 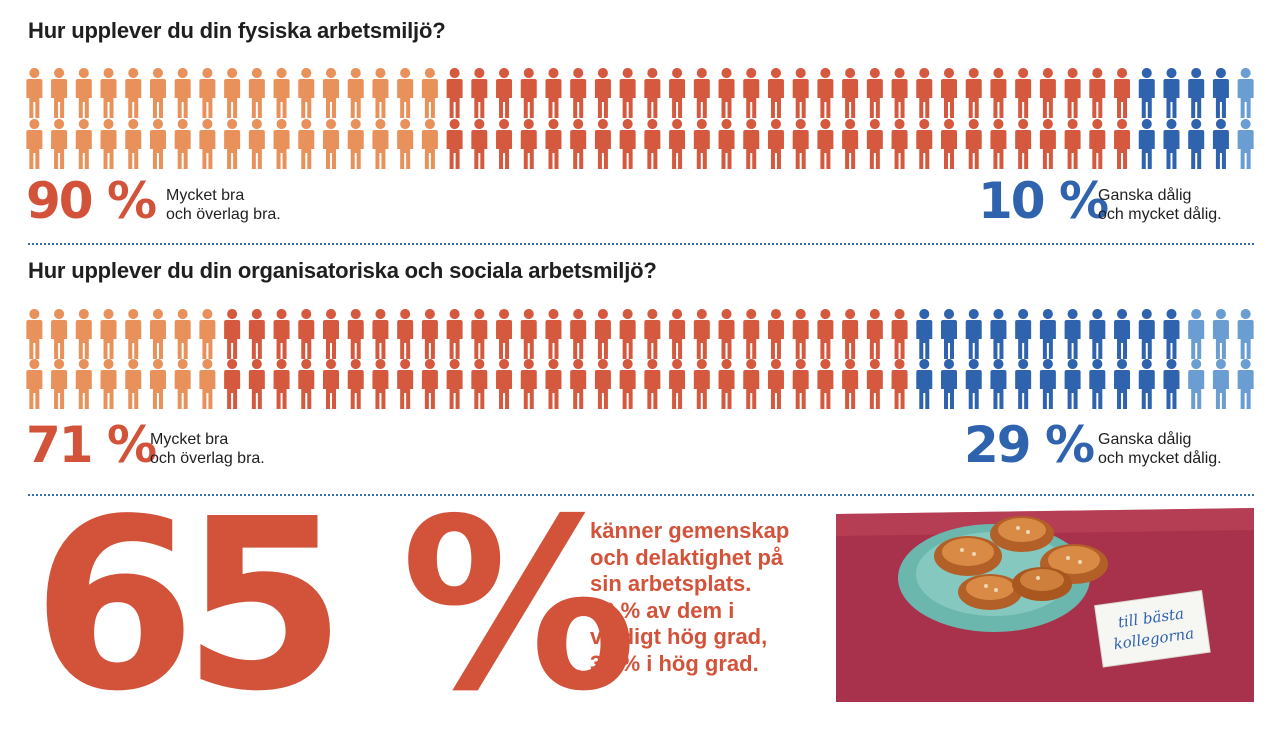 I want to click on section-divider, so click(x=641, y=495).